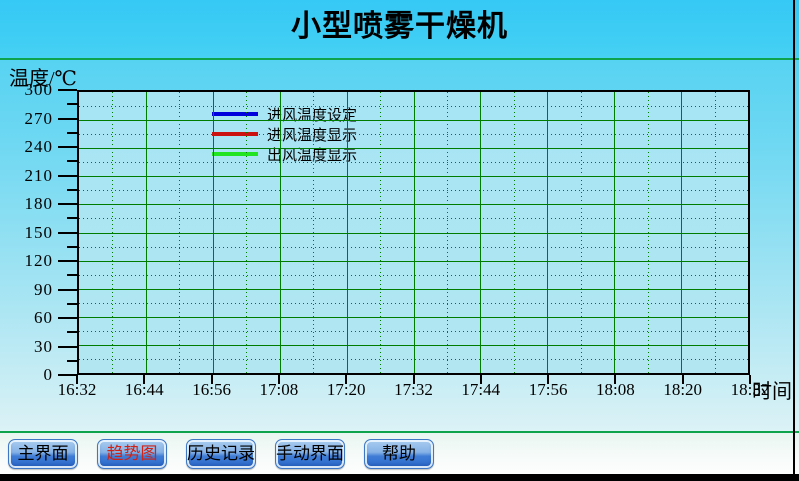  Describe the element at coordinates (548, 389) in the screenshot. I see `x-tick-label: 17:56` at that location.